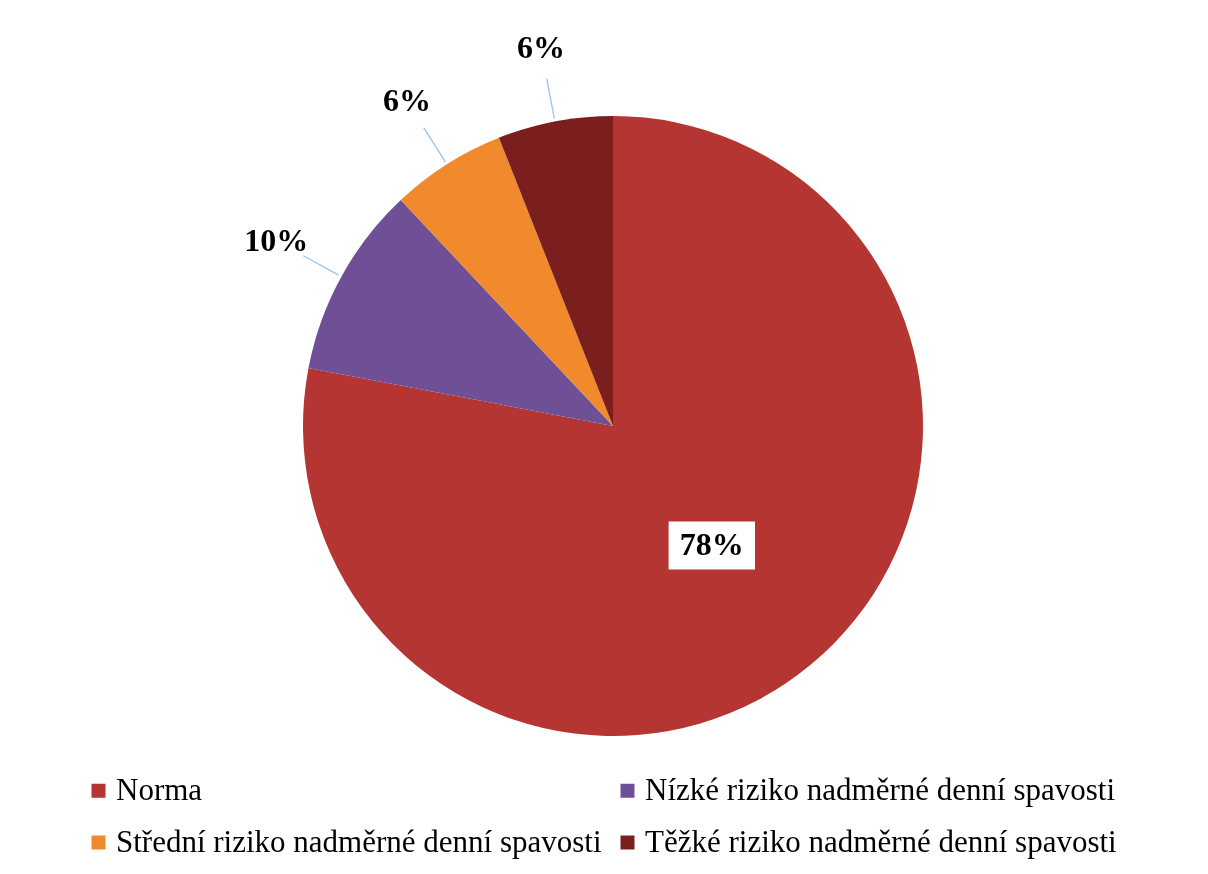 Image resolution: width=1208 pixels, height=874 pixels. Describe the element at coordinates (359, 841) in the screenshot. I see `legend-label: Střední riziko nadměrné denní spavosti` at that location.